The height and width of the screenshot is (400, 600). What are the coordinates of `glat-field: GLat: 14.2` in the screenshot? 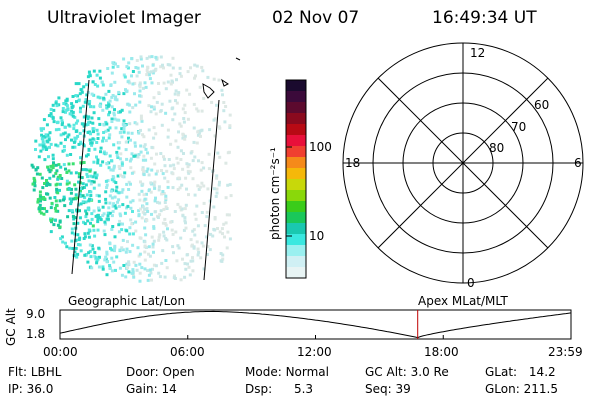 It's located at (520, 372).